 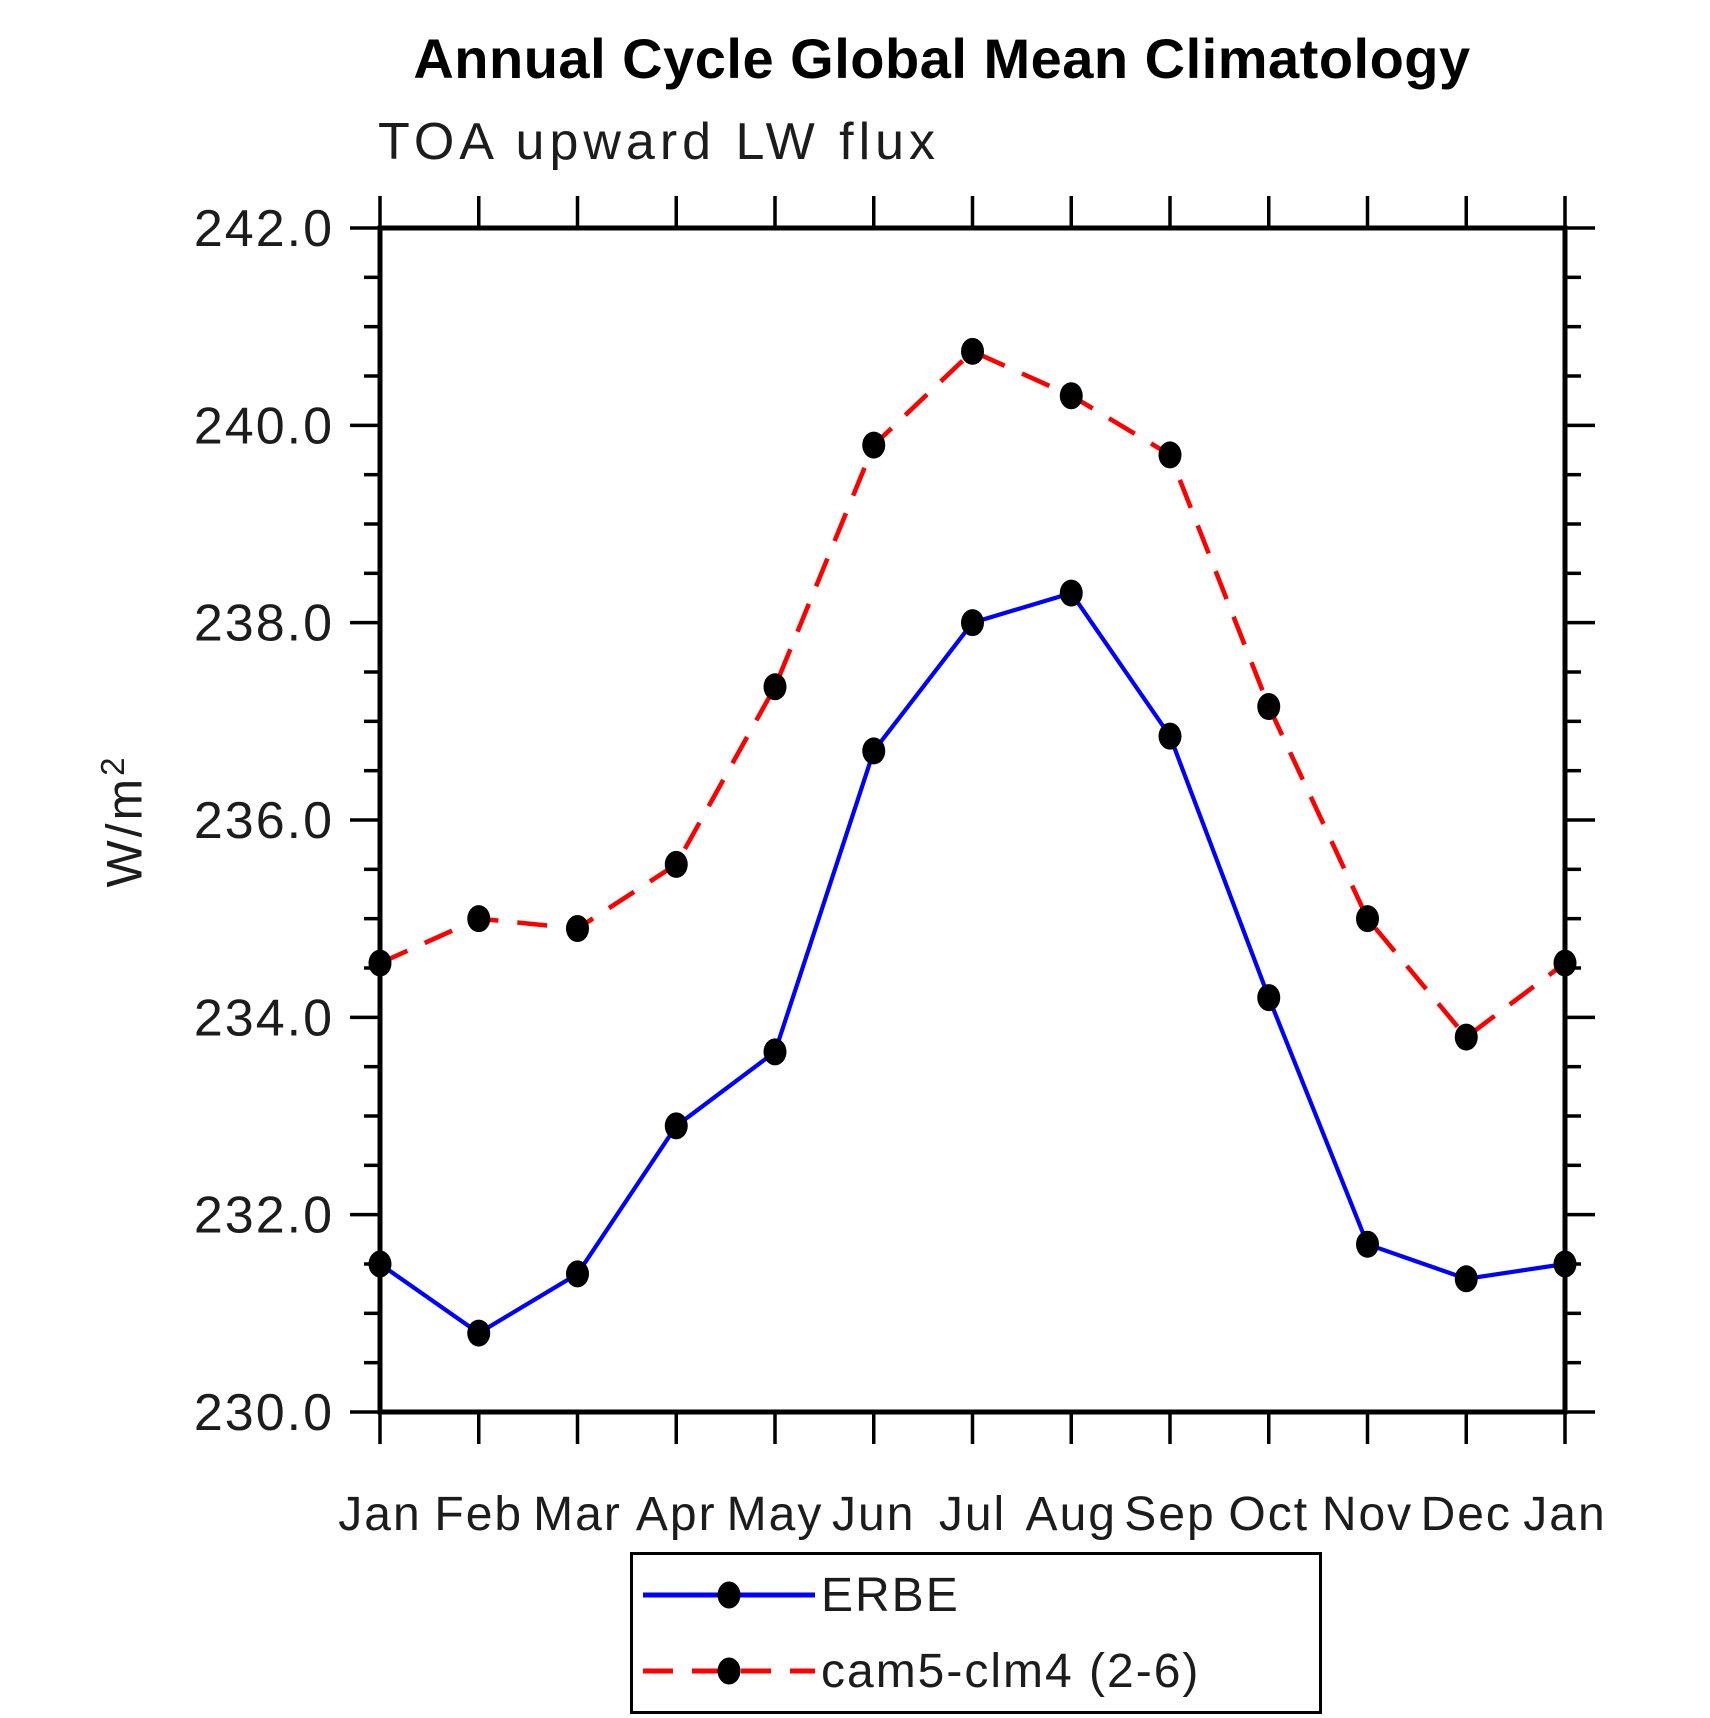 I want to click on x-tick-label: Jun, so click(x=873, y=1514).